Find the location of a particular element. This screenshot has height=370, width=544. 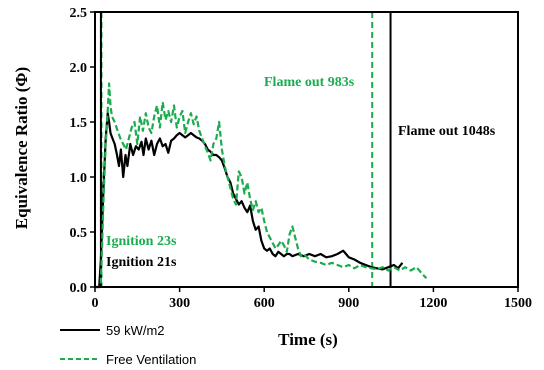

x-tick-label: 1500 is located at coordinates (518, 303).